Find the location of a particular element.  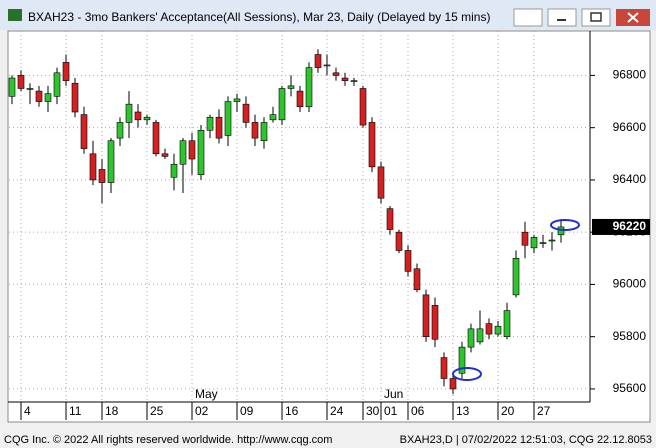

x-tick-label: 18 is located at coordinates (112, 411).